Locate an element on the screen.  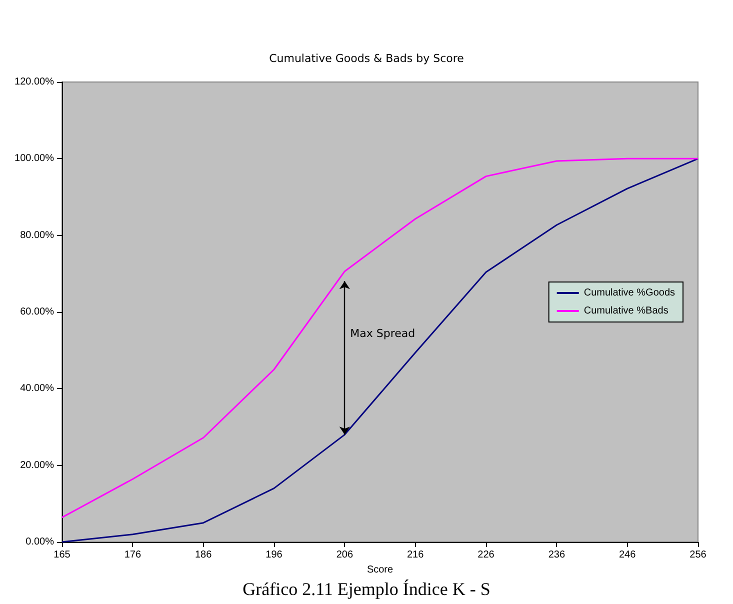
y-tick-label: 0.00% is located at coordinates (40, 542).